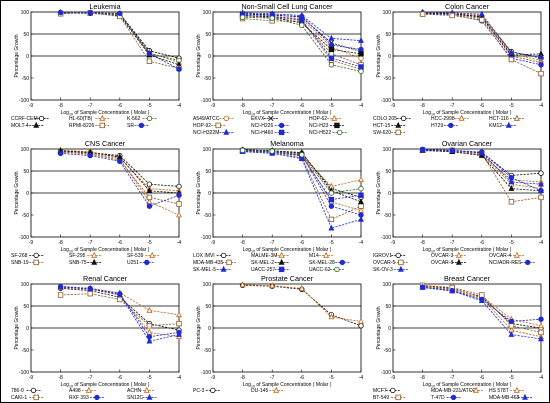  What do you see at coordinates (146, 389) in the screenshot?
I see `data-point-legend-achn` at bounding box center [146, 389].